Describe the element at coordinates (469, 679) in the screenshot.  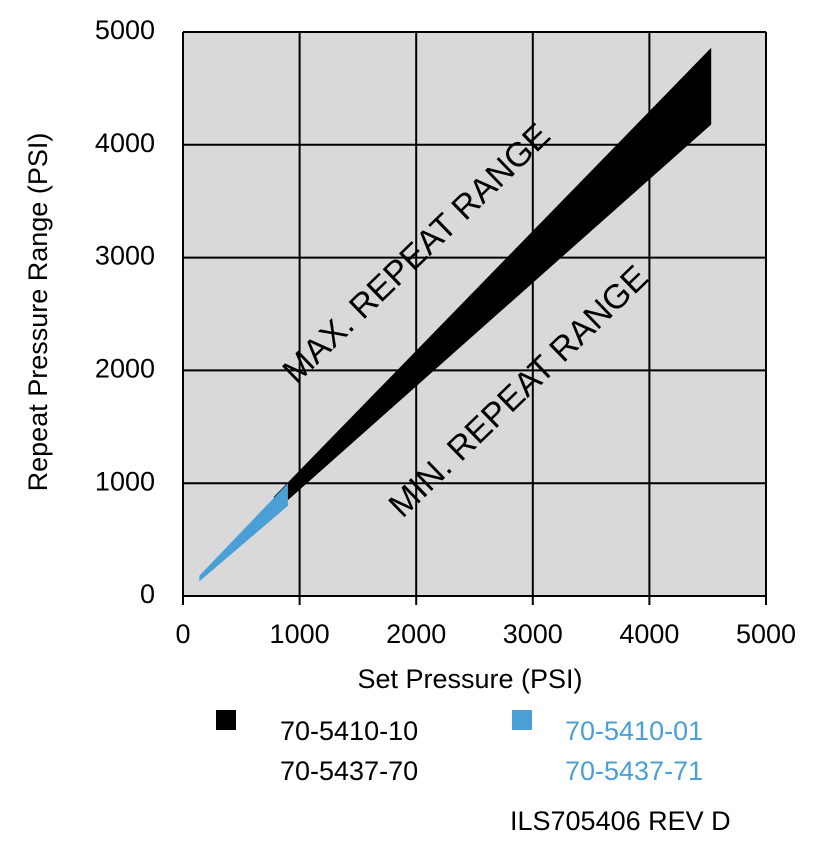
I see `x-axis-label: Set Pressure (PSI)` at that location.